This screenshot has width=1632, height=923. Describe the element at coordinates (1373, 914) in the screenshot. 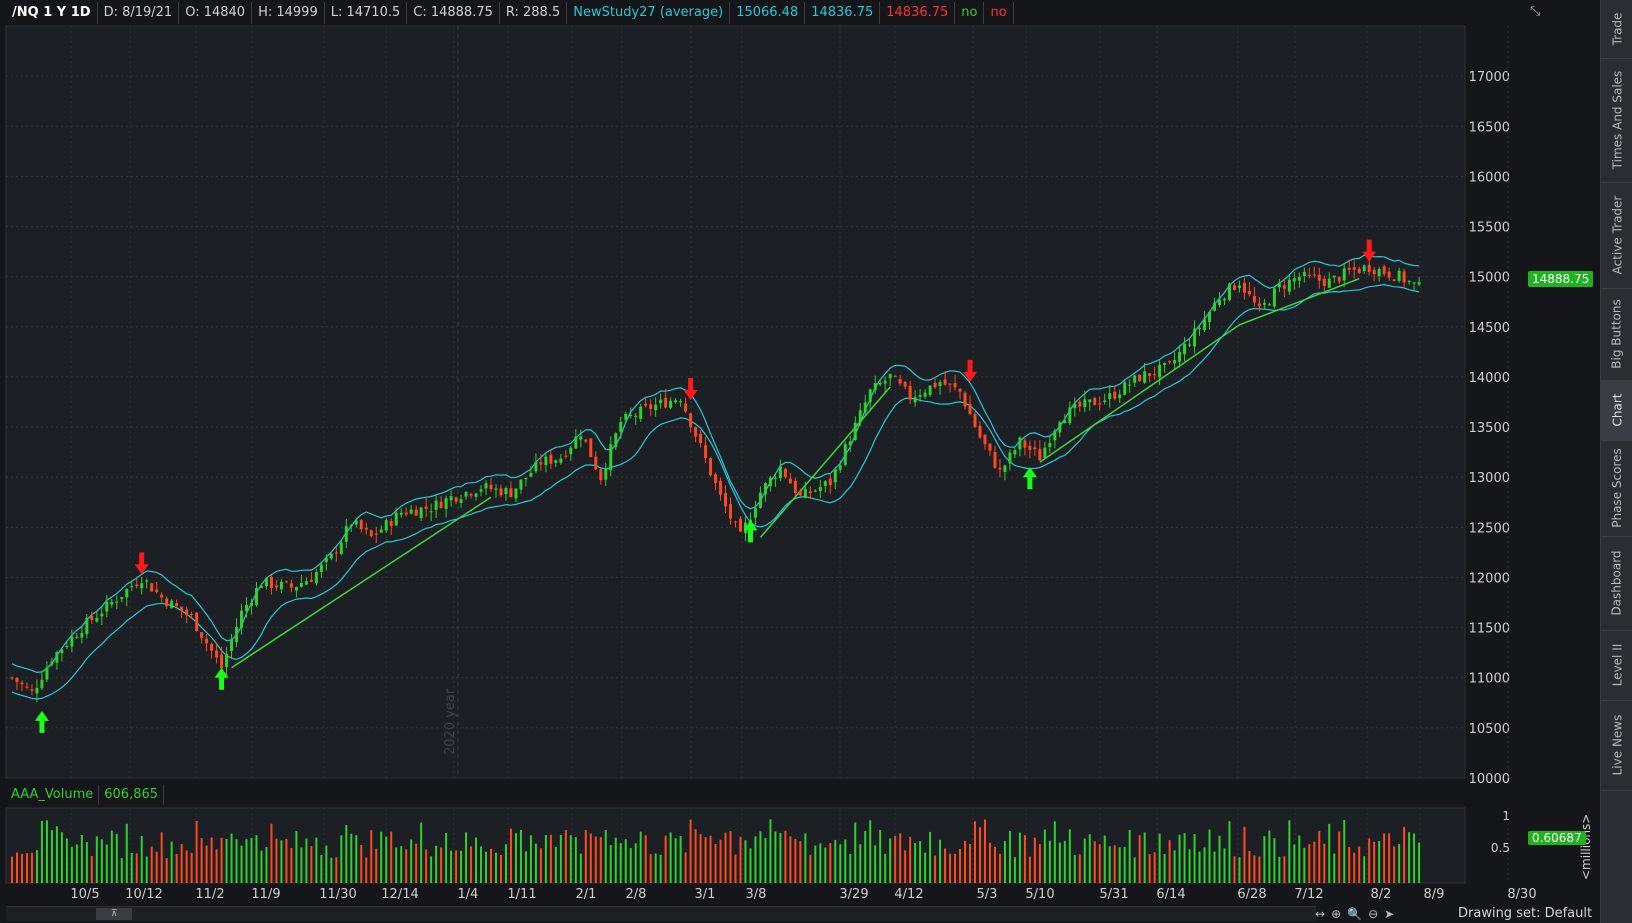

I see `zoom-out-icon: ⊖` at that location.